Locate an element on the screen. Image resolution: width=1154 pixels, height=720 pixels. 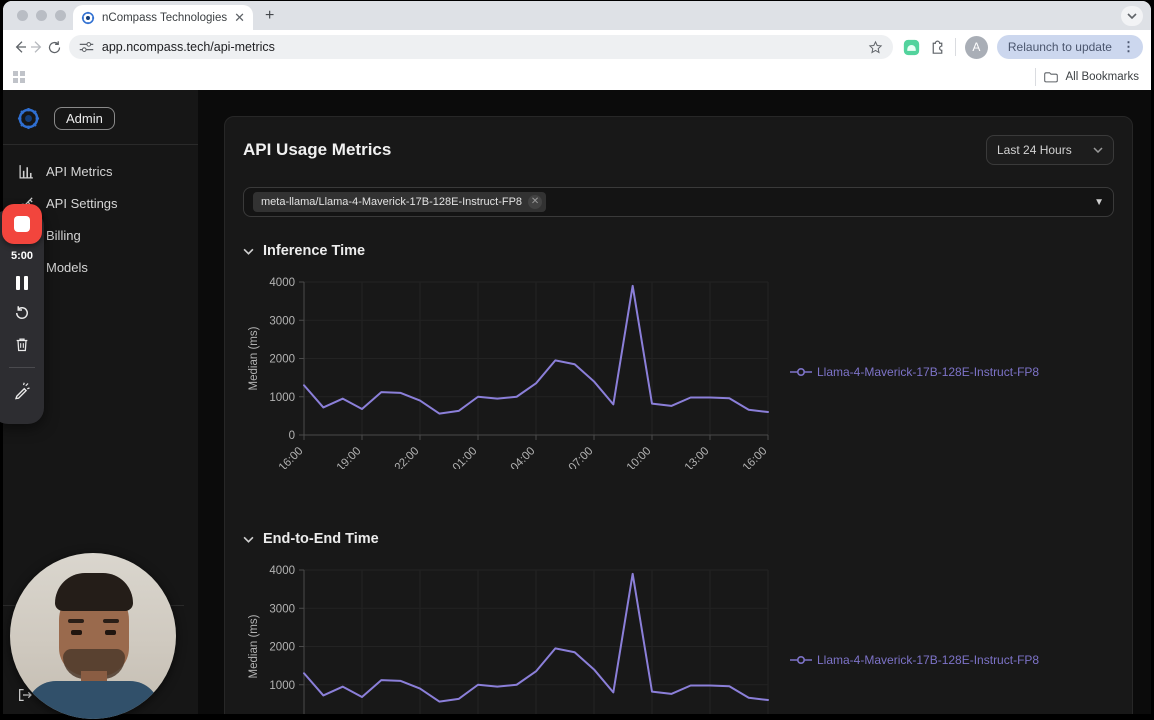
recorder-divider is located at coordinates (22, 367).